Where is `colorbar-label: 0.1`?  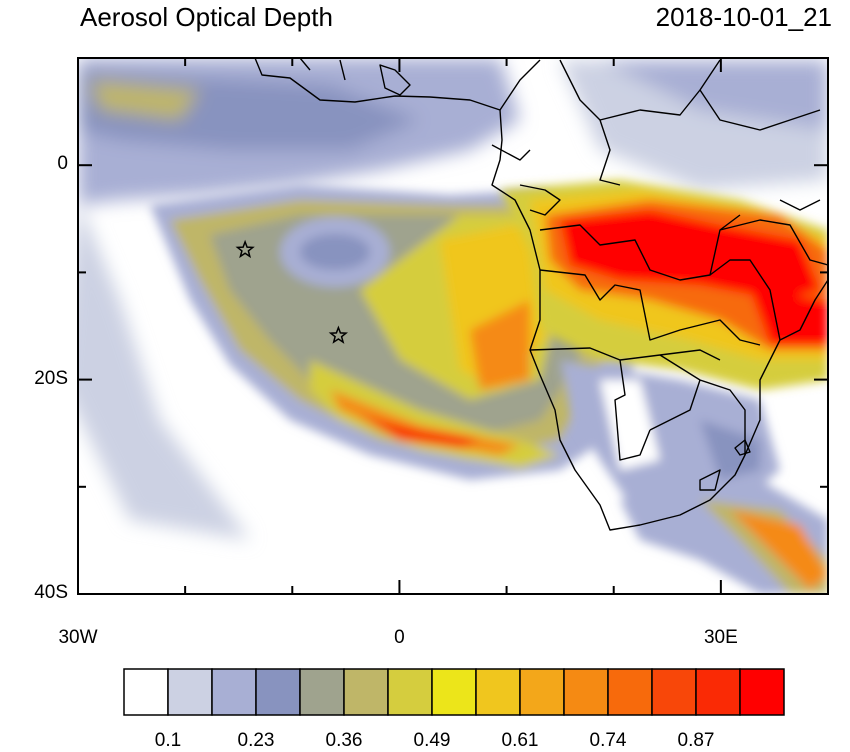
colorbar-label: 0.1 is located at coordinates (168, 740).